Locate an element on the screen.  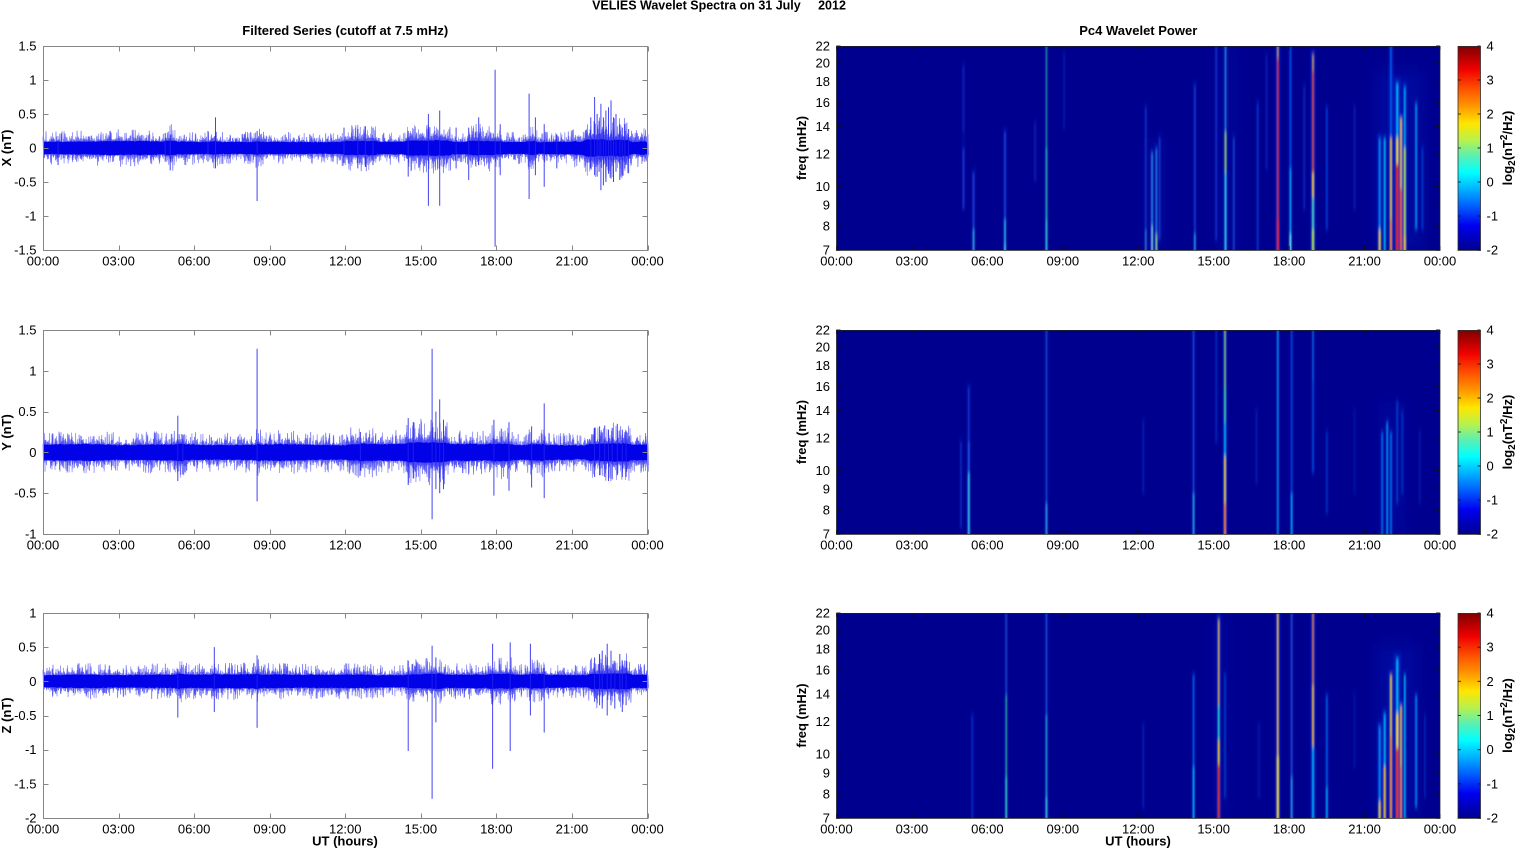
svg-text: 9 is located at coordinates (826, 205).